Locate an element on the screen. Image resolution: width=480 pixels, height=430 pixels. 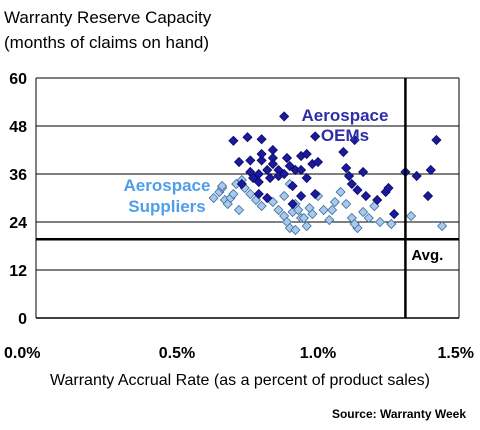
y-tick-label: 0 is located at coordinates (22, 319).